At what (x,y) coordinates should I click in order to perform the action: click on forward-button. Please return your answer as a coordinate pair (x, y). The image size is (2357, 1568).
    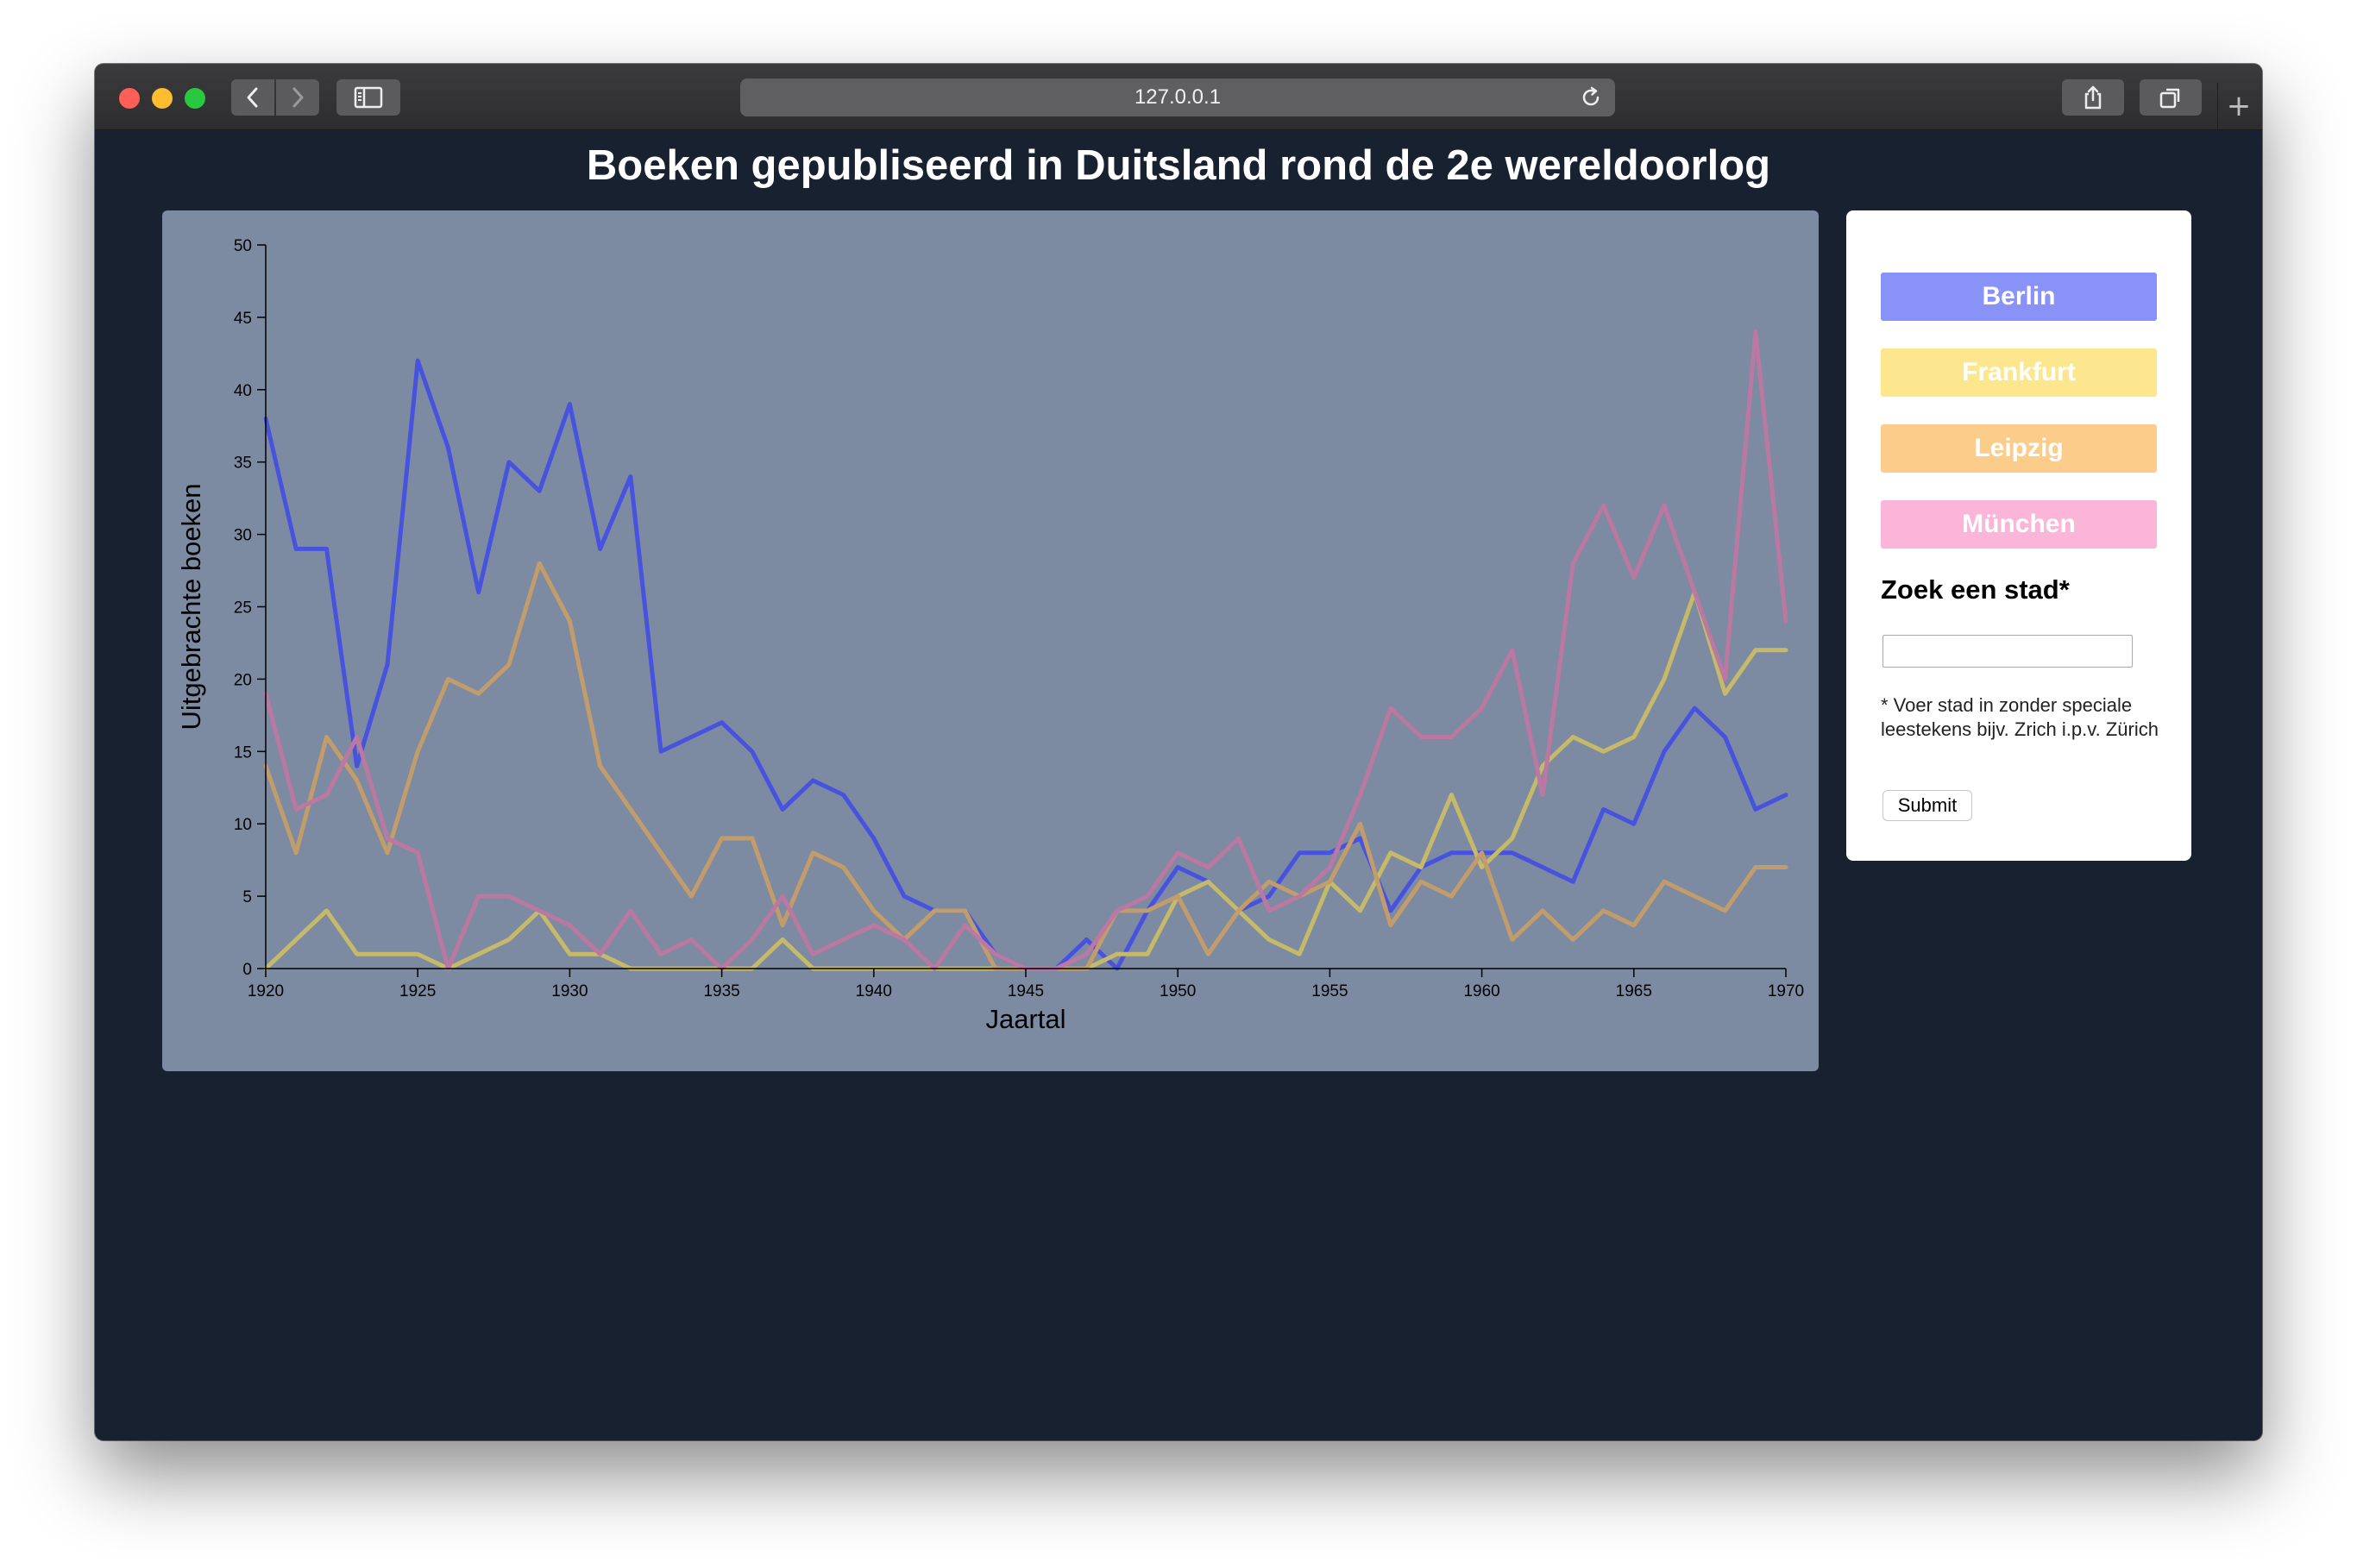
    Looking at the image, I should click on (297, 97).